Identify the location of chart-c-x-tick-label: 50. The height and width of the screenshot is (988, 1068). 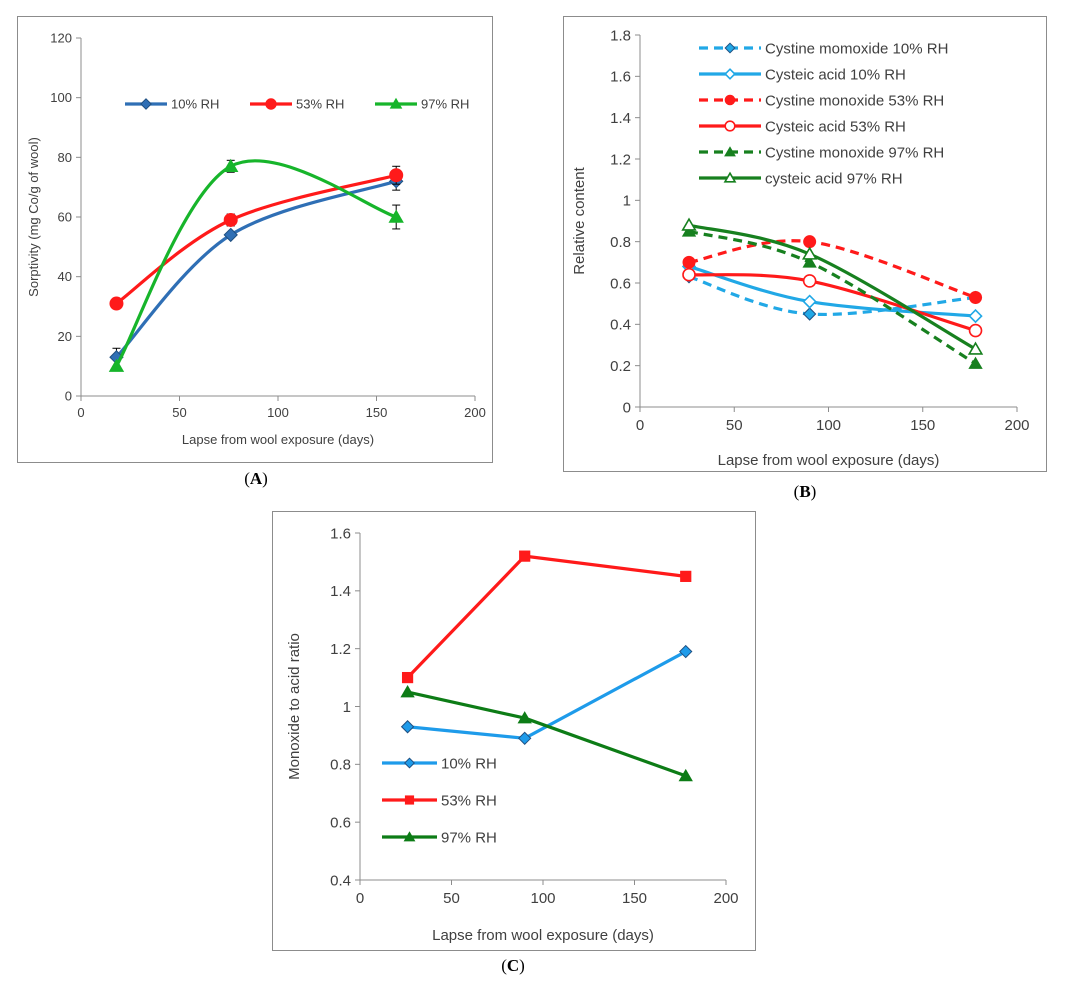
(451, 898).